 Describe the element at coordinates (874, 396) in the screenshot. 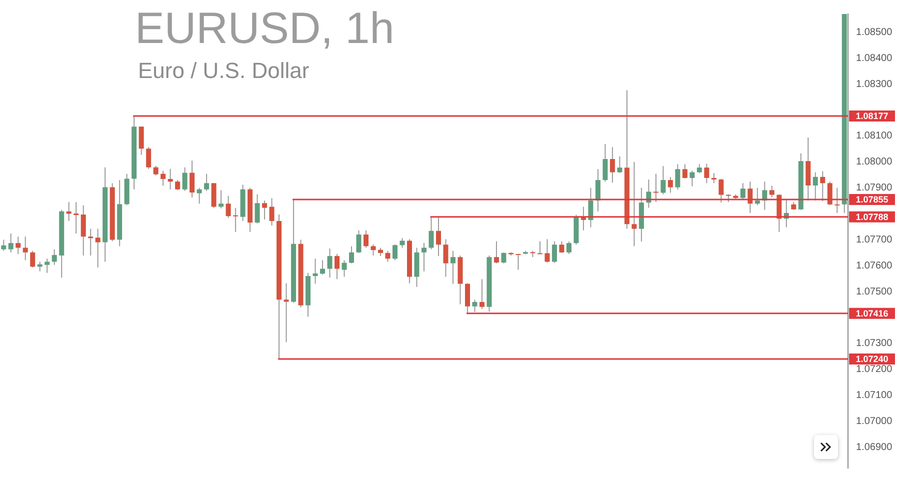

I see `y-tick-label: 1.07100` at that location.